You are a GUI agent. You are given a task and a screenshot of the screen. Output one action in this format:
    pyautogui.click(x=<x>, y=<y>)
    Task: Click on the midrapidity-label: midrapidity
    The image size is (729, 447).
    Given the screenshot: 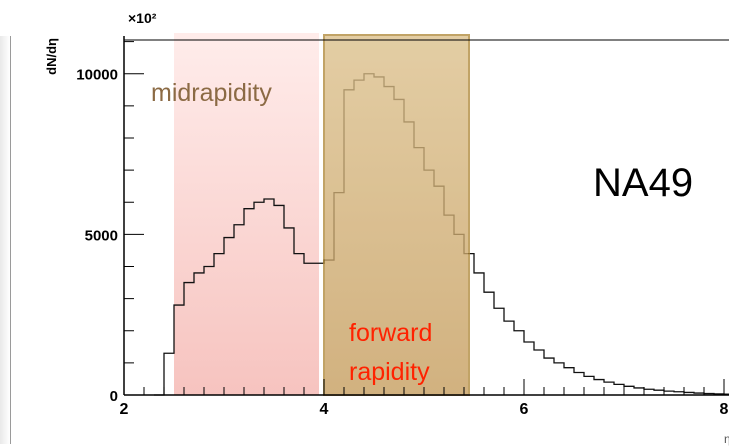 What is the action you would take?
    pyautogui.click(x=211, y=93)
    